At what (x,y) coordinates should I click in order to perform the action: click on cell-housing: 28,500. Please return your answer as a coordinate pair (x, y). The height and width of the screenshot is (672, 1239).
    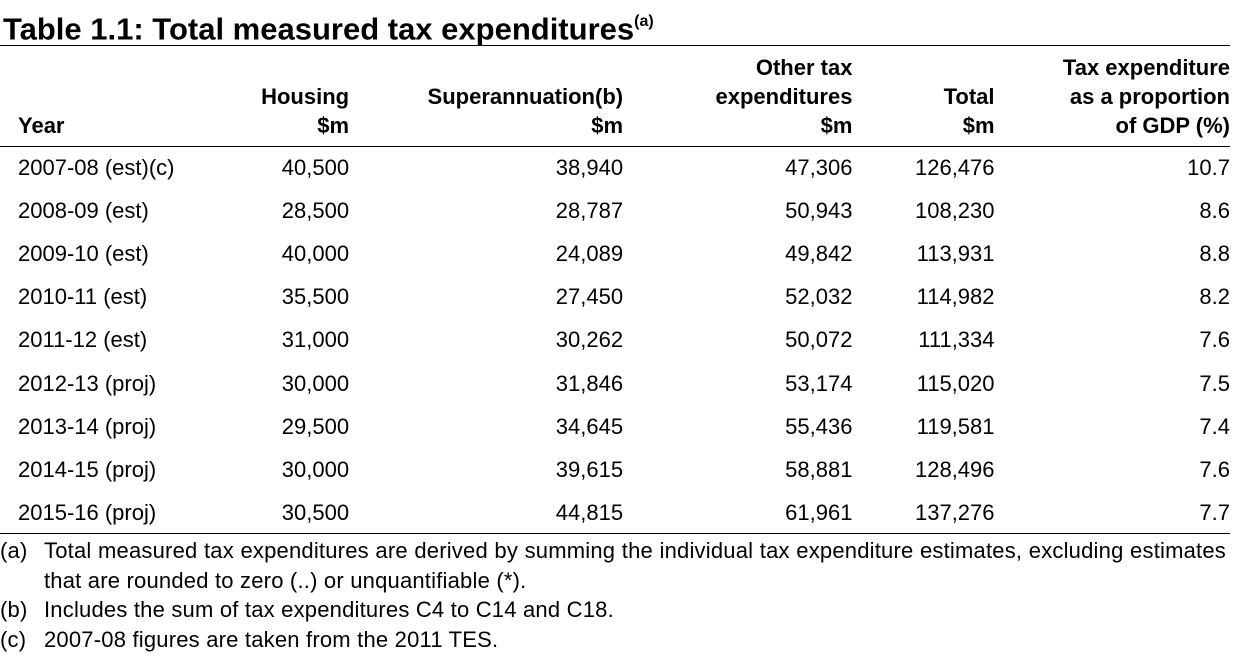
    Looking at the image, I should click on (315, 211).